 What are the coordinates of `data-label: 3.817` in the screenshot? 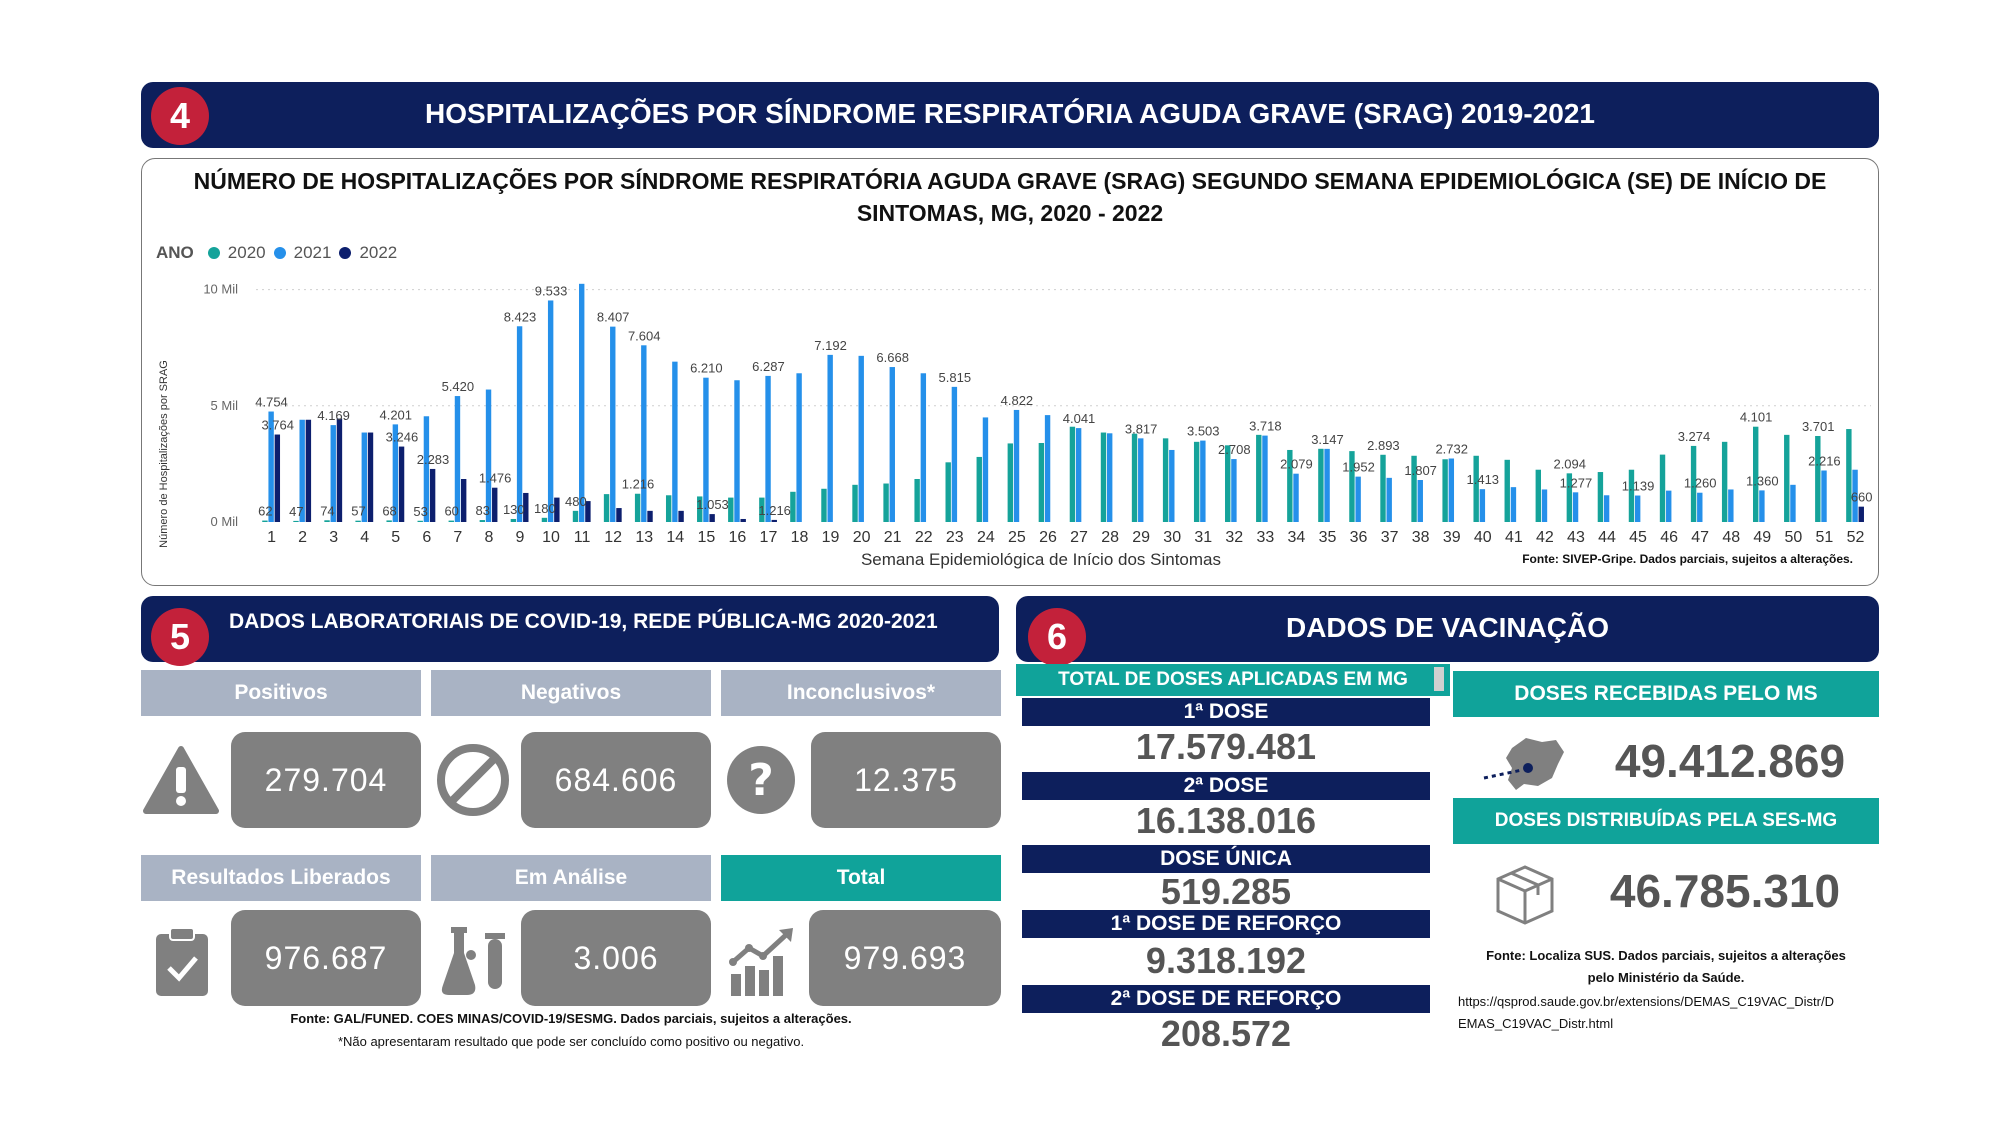 It's located at (1141, 428).